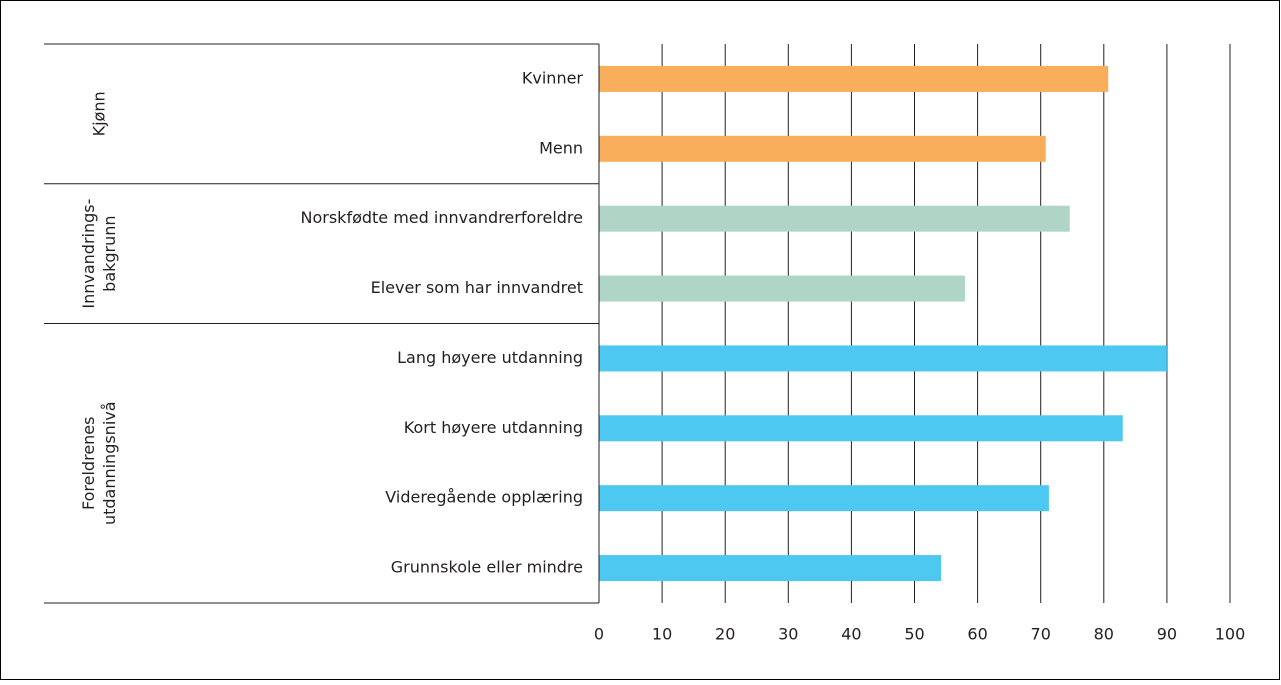 Image resolution: width=1281 pixels, height=685 pixels. What do you see at coordinates (851, 634) in the screenshot?
I see `x-tick-label: 40` at bounding box center [851, 634].